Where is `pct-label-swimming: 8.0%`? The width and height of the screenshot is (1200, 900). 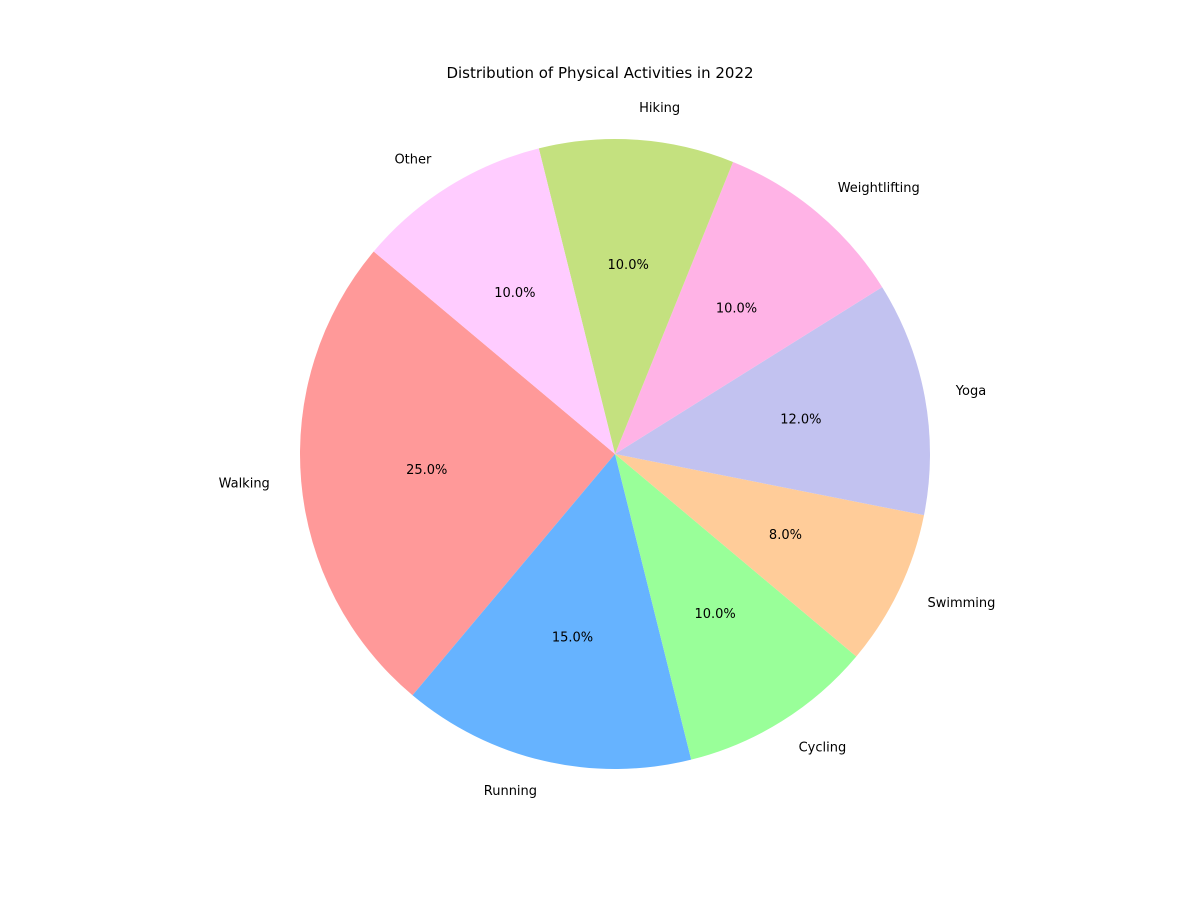 pct-label-swimming: 8.0% is located at coordinates (785, 535).